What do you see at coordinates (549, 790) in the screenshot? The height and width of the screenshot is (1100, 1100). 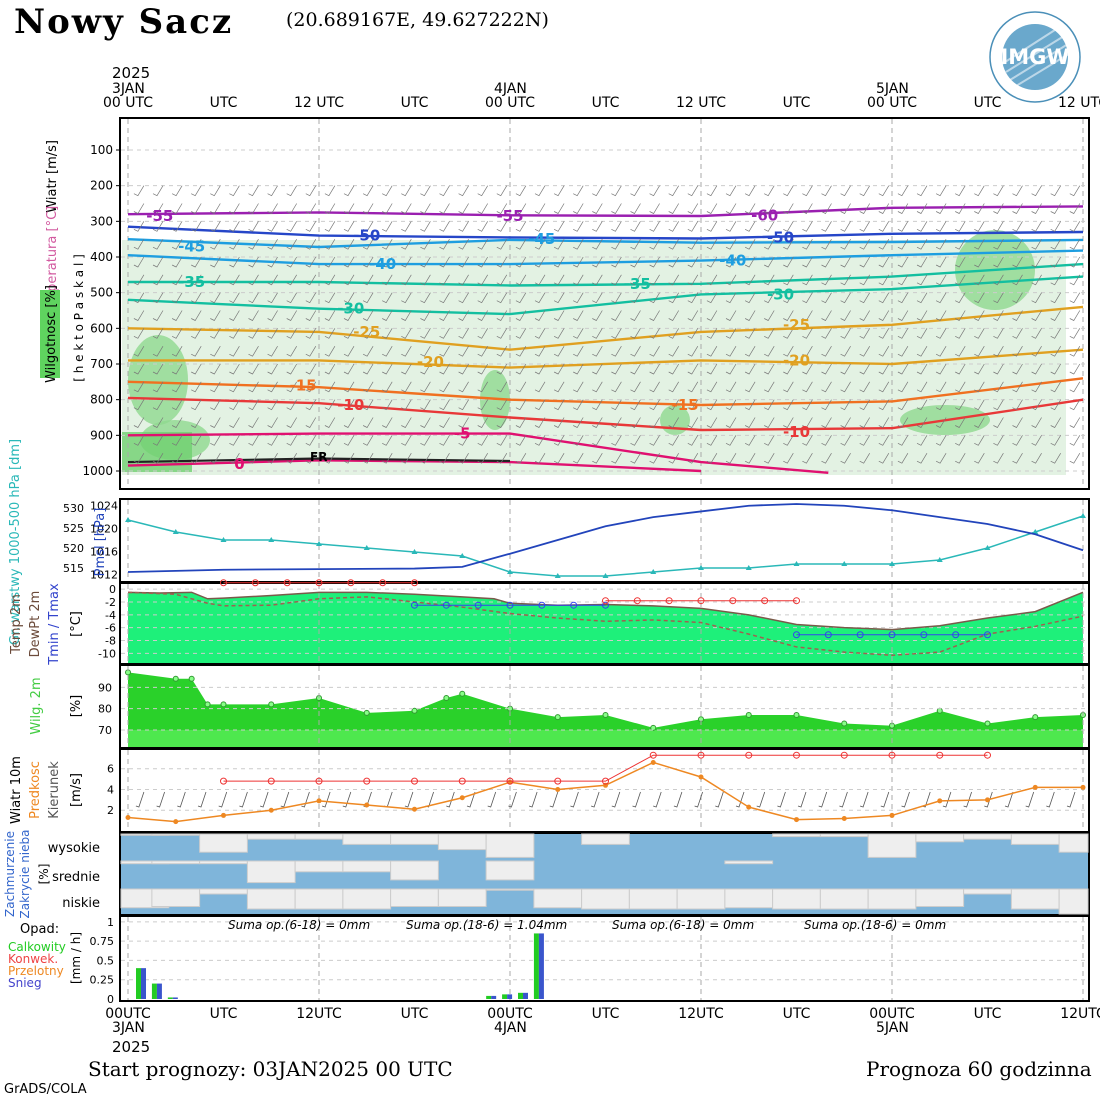 I see `wind-panel: 6 4 2 Wiatr 10m Predkosc Kierunek [m/s]` at bounding box center [549, 790].